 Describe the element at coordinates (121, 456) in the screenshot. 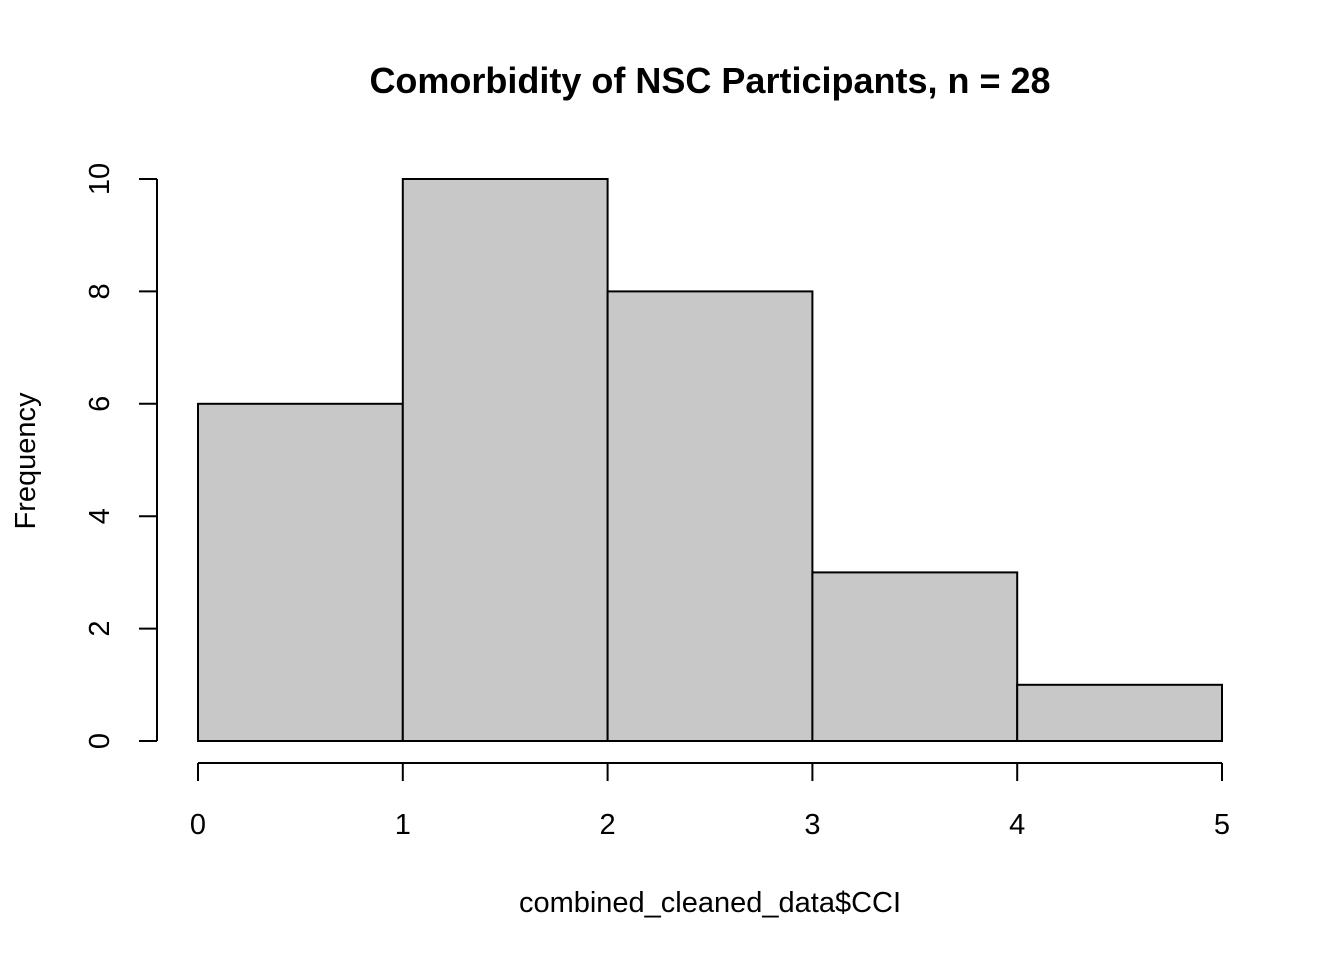

I see `y-axis: 0 2 4 6 8 10` at that location.